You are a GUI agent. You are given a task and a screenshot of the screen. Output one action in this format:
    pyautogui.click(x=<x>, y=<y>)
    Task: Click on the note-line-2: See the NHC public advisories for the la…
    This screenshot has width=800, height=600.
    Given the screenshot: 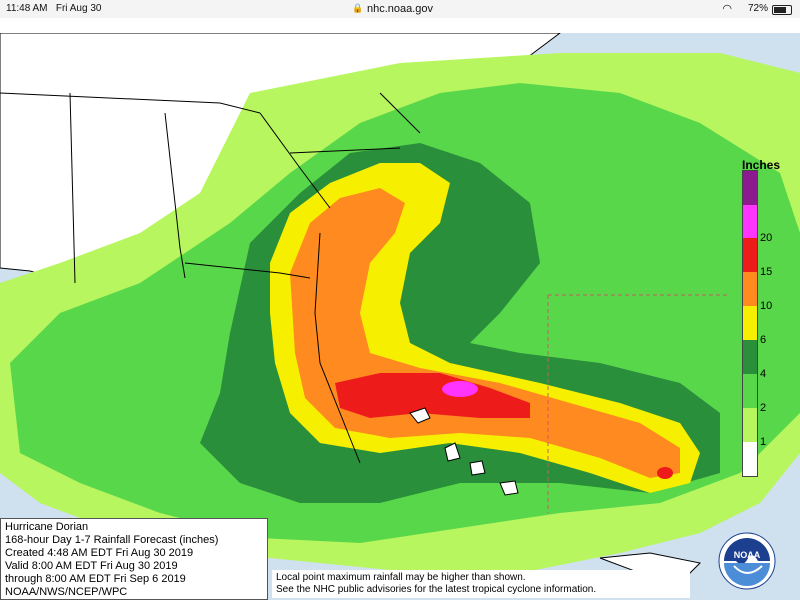 What is the action you would take?
    pyautogui.click(x=436, y=589)
    